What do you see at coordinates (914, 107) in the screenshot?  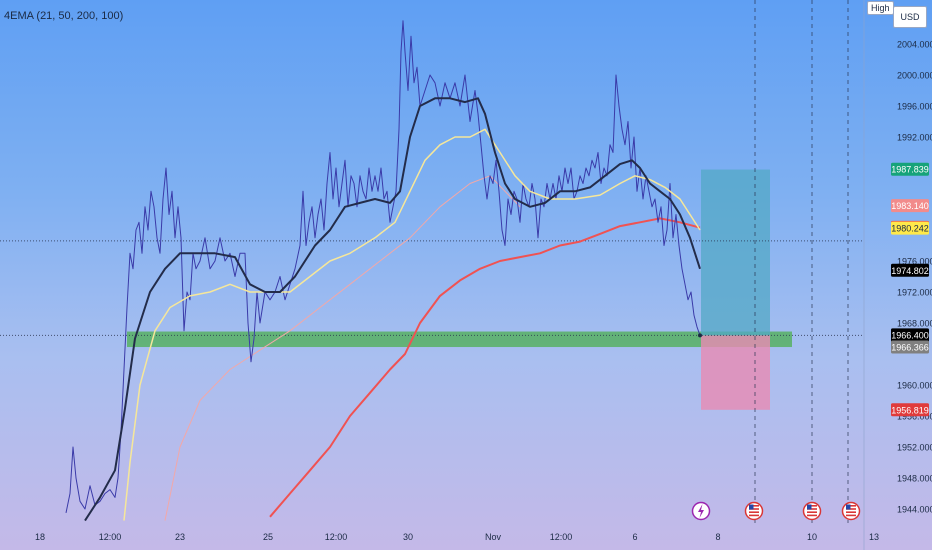 I see `y-tick-label: 1996.000` at bounding box center [914, 107].